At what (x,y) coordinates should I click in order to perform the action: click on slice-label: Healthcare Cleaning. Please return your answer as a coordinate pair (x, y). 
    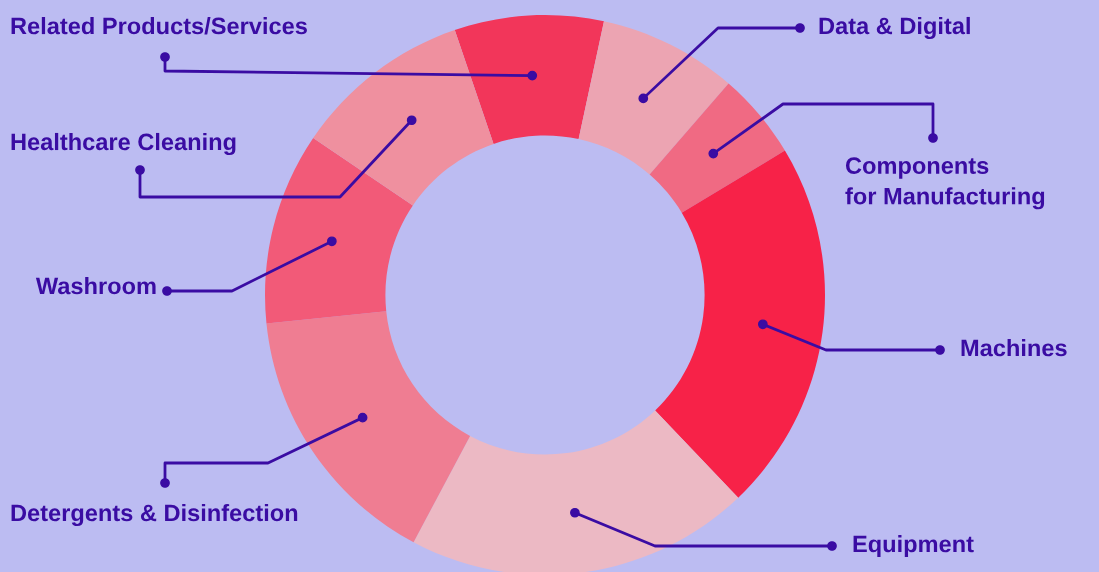
    Looking at the image, I should click on (123, 144).